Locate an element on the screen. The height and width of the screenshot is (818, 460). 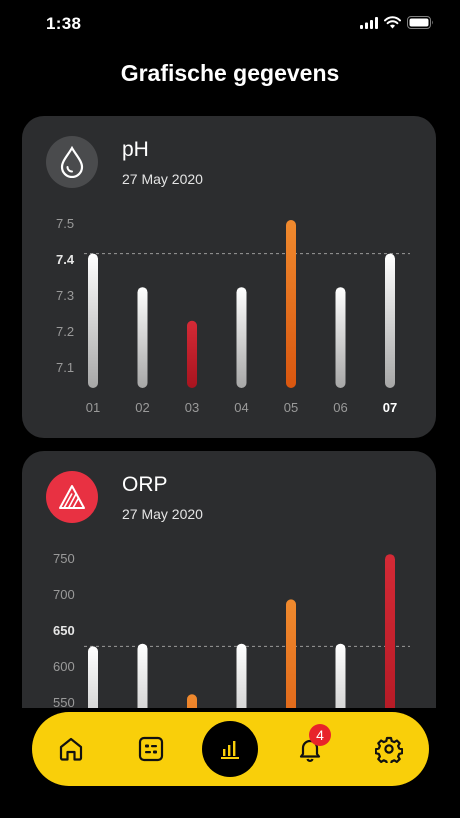
x-tick-label: 05 is located at coordinates (291, 407).